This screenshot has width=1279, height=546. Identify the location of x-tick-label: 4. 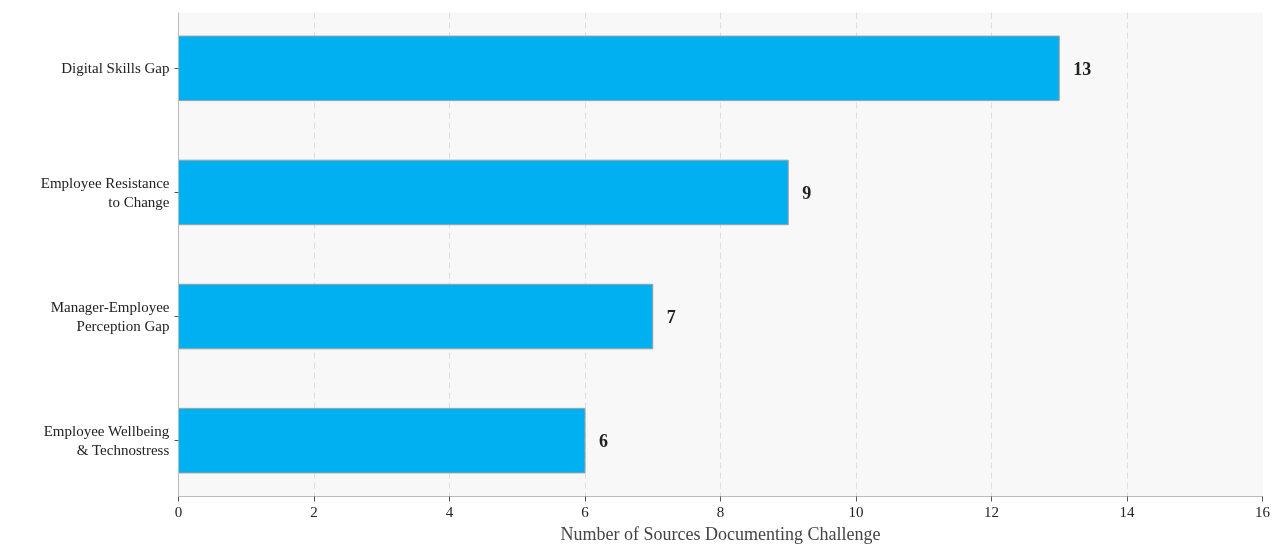
(449, 511).